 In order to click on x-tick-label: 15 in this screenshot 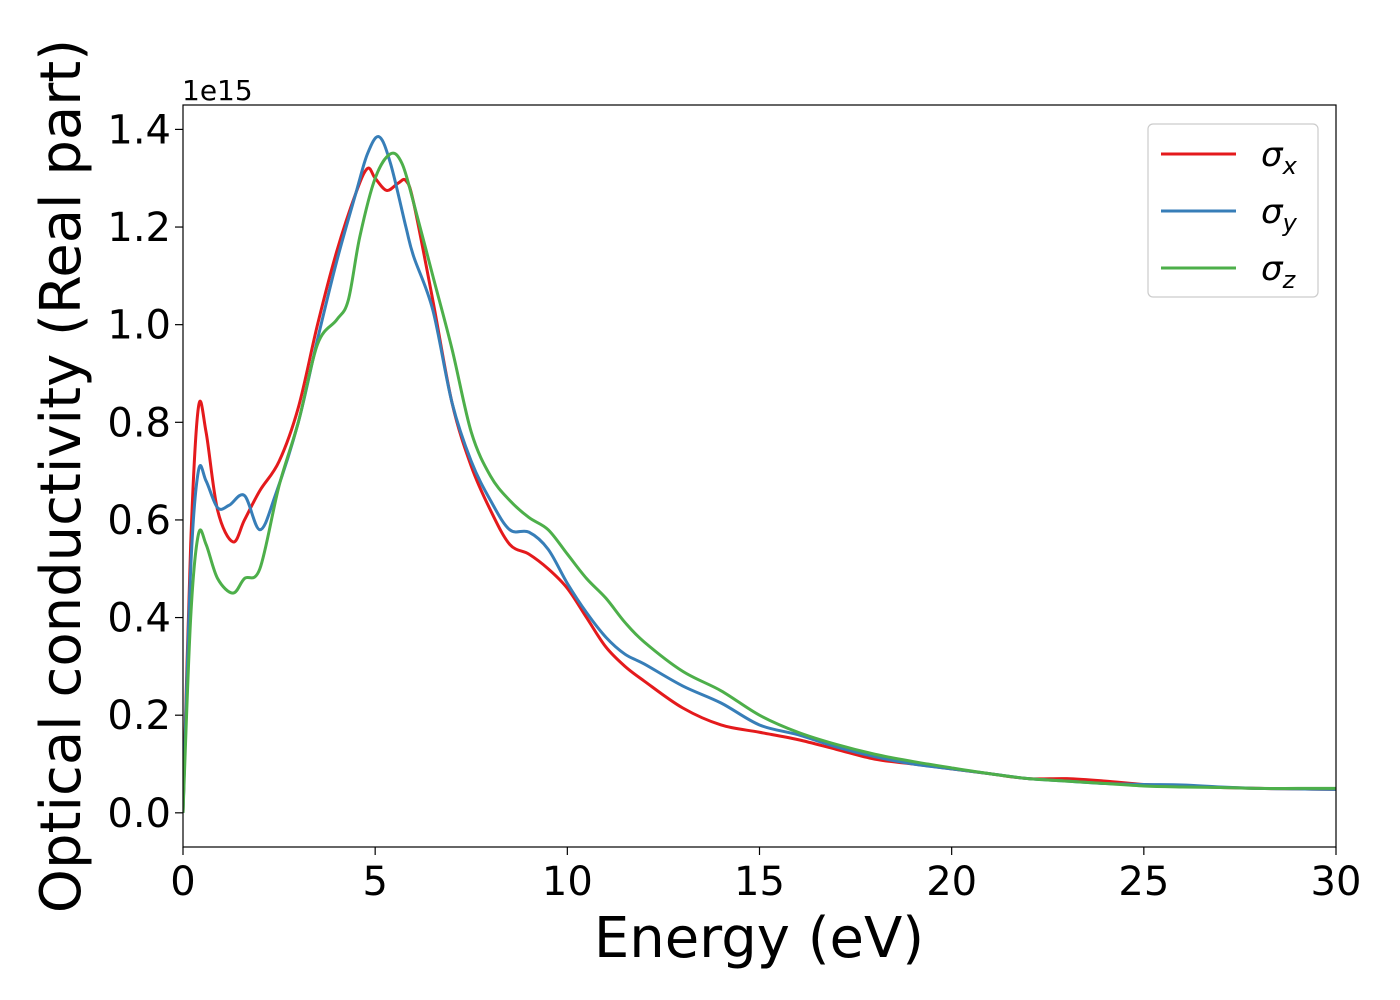, I will do `click(759, 882)`.